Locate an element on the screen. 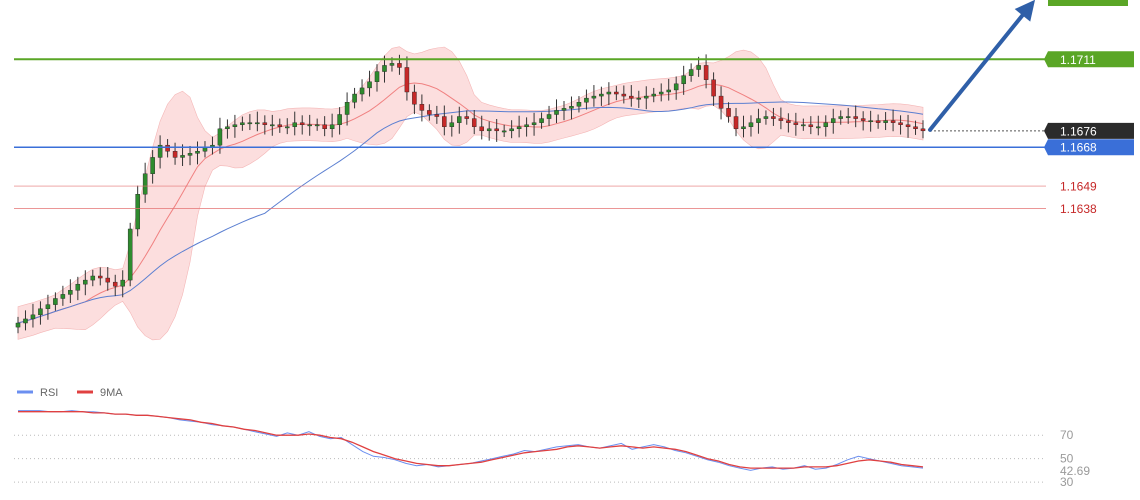 This screenshot has width=1140, height=500. resistance-tag-bg is located at coordinates (1089, 59).